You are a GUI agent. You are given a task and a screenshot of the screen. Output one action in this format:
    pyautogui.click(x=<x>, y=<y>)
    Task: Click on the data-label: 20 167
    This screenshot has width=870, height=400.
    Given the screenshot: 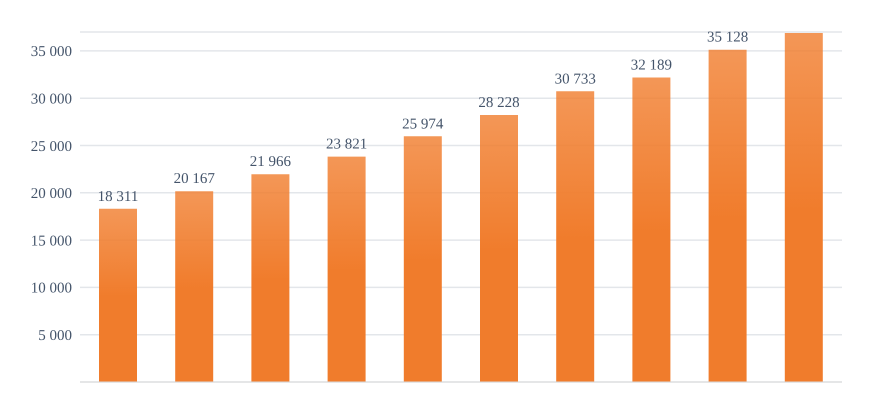 What is the action you would take?
    pyautogui.click(x=195, y=179)
    